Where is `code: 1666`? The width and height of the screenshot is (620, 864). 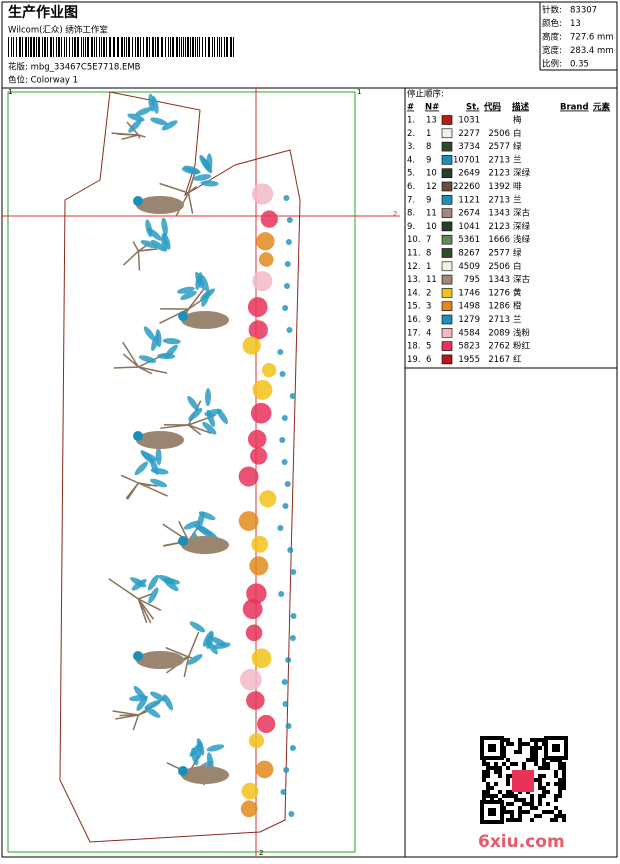 code: 1666 is located at coordinates (499, 240).